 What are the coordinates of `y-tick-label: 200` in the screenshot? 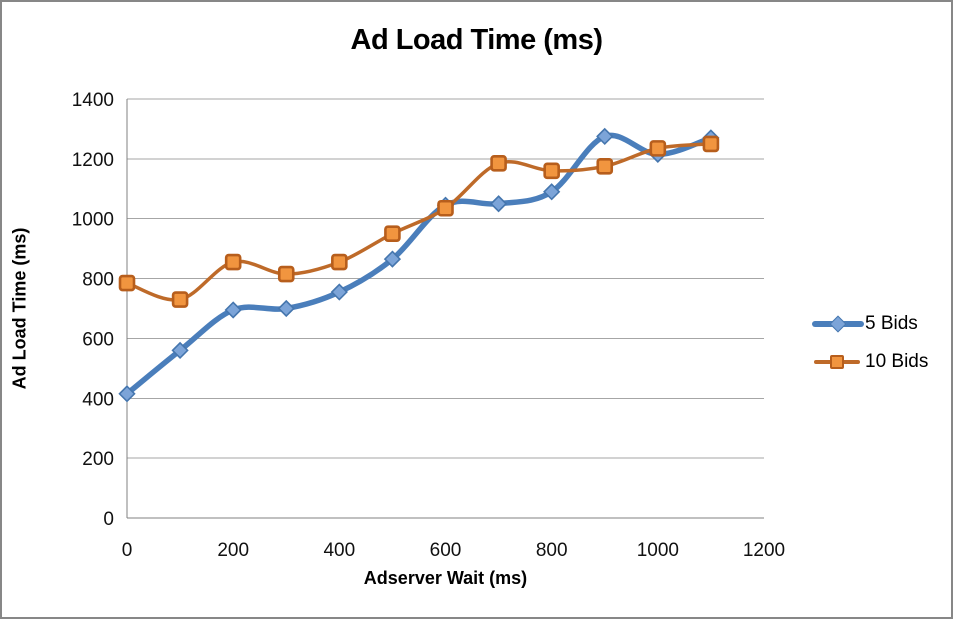 It's located at (98, 459).